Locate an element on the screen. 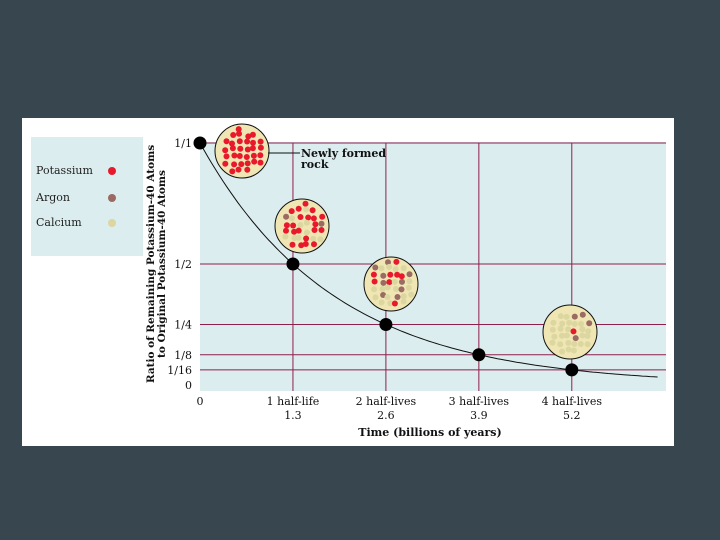  y-tick-label: 0 is located at coordinates (188, 385).